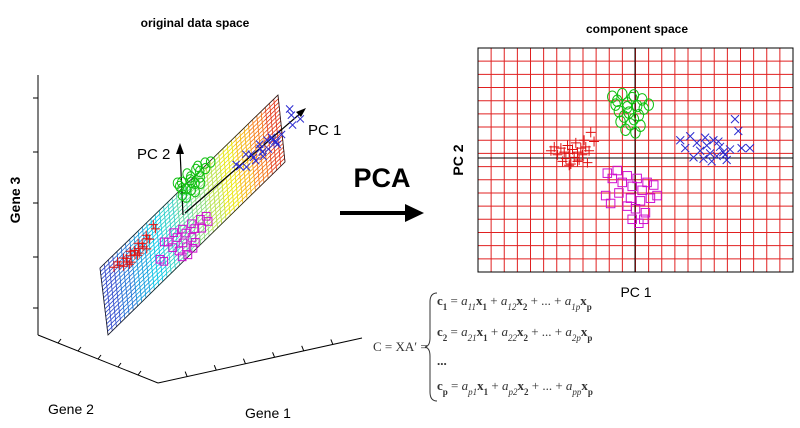 This screenshot has width=800, height=428. What do you see at coordinates (514, 302) in the screenshot?
I see `formula-row: c1 = a11x1 + a12x2 + ... + a1pxp` at bounding box center [514, 302].